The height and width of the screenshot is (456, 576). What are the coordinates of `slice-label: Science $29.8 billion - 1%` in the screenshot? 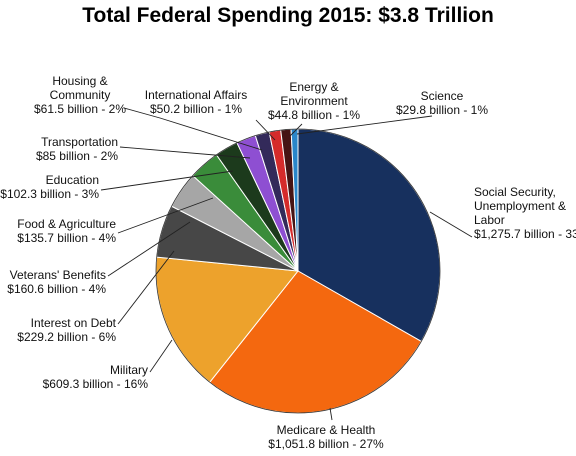 It's located at (442, 103).